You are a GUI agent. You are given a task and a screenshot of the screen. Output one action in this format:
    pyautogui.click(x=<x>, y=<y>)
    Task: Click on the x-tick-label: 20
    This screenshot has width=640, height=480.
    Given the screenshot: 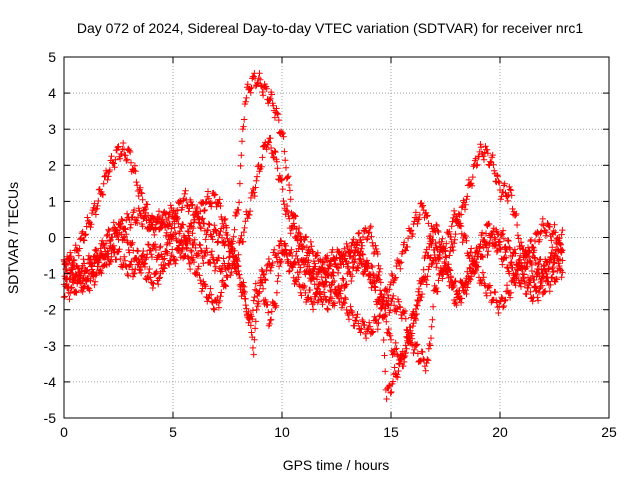 What is the action you would take?
    pyautogui.click(x=500, y=432)
    